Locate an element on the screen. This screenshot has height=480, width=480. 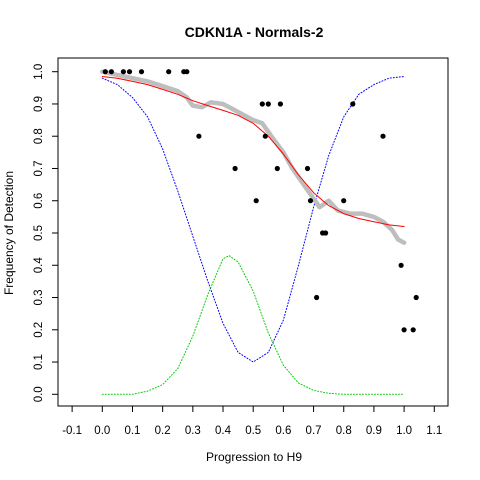
x-axis: -0.1 0.0 0.1 0.2 0.3 0.4 0.5 0.6 0.7 0.8 0.9 1.0 1.1 is located at coordinates (252, 421).